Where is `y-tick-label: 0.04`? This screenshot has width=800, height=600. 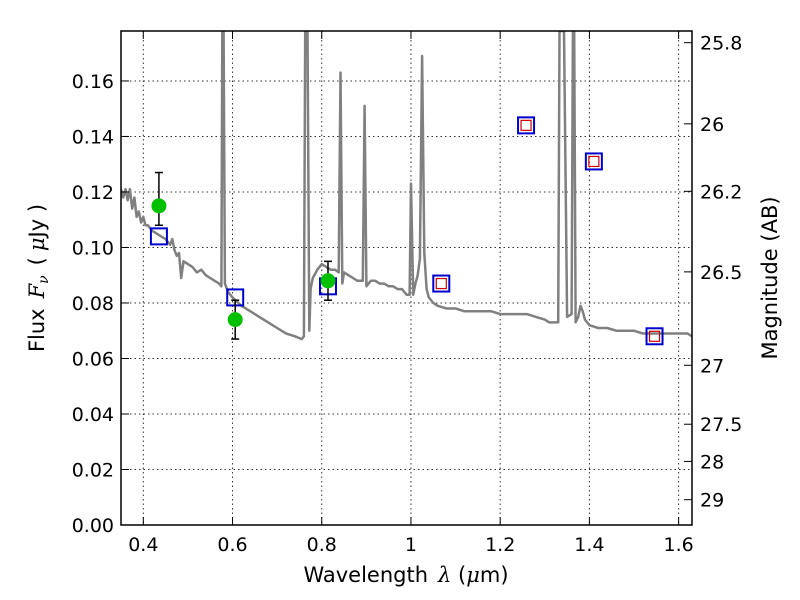
y-tick-label: 0.04 is located at coordinates (93, 415).